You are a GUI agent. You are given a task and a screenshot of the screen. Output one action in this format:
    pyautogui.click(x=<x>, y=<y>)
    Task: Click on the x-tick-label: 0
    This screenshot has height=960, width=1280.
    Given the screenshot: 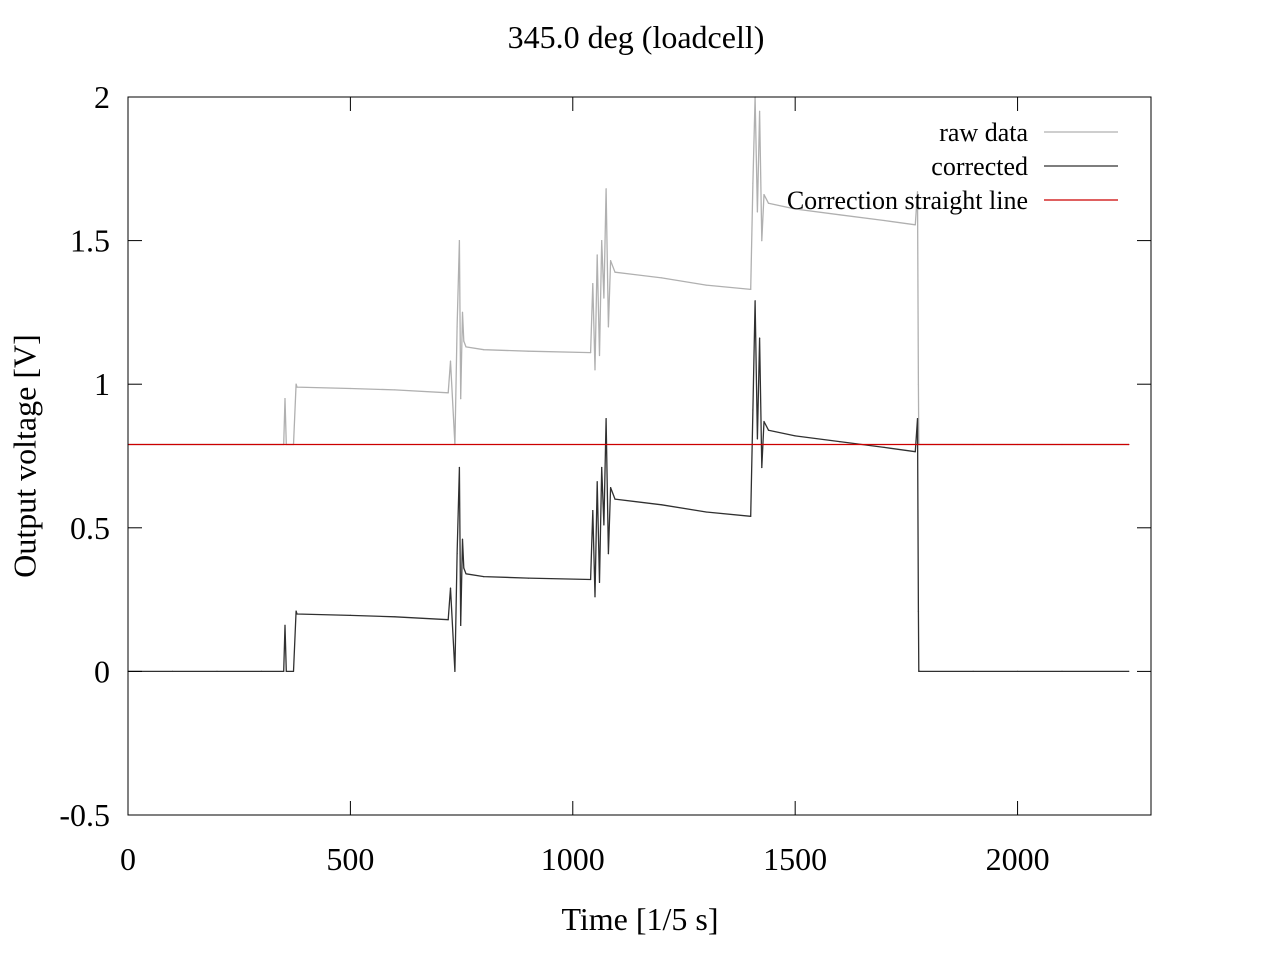 What is the action you would take?
    pyautogui.click(x=128, y=859)
    